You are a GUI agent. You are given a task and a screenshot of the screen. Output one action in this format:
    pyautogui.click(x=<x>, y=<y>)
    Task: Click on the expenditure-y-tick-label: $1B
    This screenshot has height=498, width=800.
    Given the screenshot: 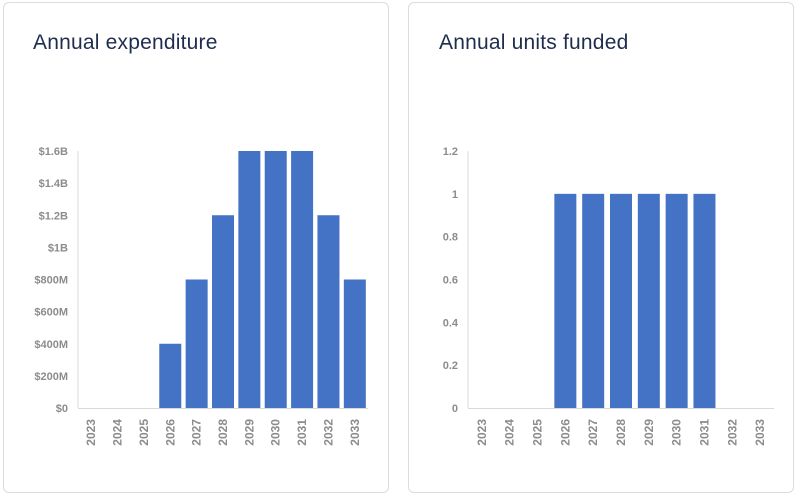 What is the action you would take?
    pyautogui.click(x=58, y=248)
    